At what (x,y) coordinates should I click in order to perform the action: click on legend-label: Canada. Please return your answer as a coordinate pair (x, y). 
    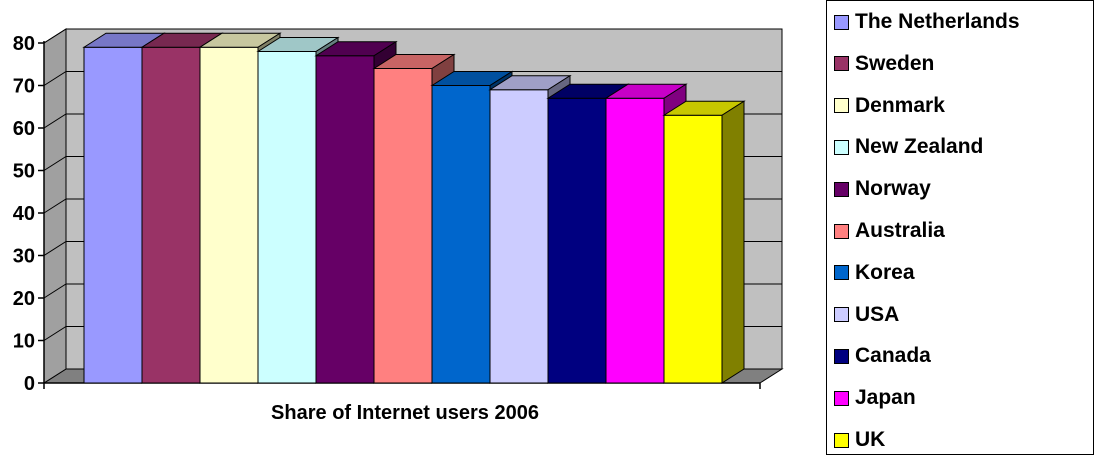
    Looking at the image, I should click on (893, 356).